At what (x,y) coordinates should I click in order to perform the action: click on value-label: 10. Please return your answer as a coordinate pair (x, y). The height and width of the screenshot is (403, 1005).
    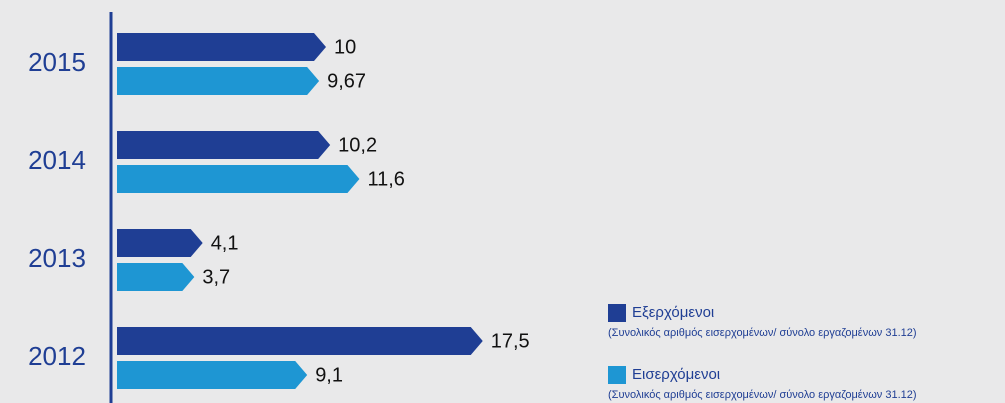
    Looking at the image, I should click on (345, 47).